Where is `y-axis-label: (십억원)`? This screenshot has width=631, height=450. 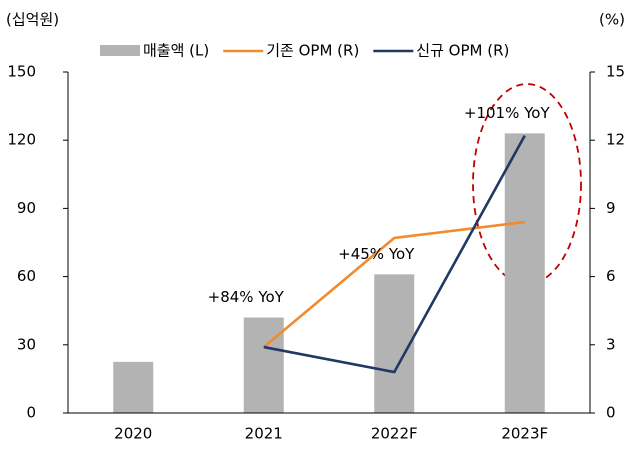
y-axis-label: (십억원) is located at coordinates (32, 20).